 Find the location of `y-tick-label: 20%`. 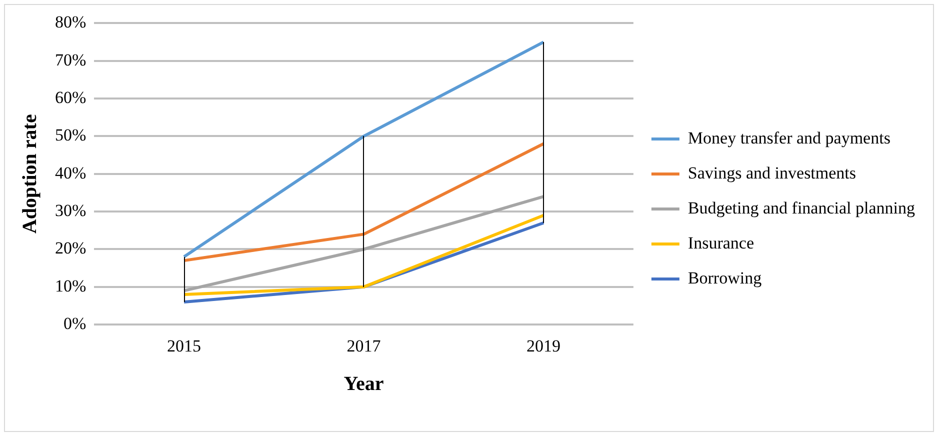

y-tick-label: 20% is located at coordinates (70, 248).